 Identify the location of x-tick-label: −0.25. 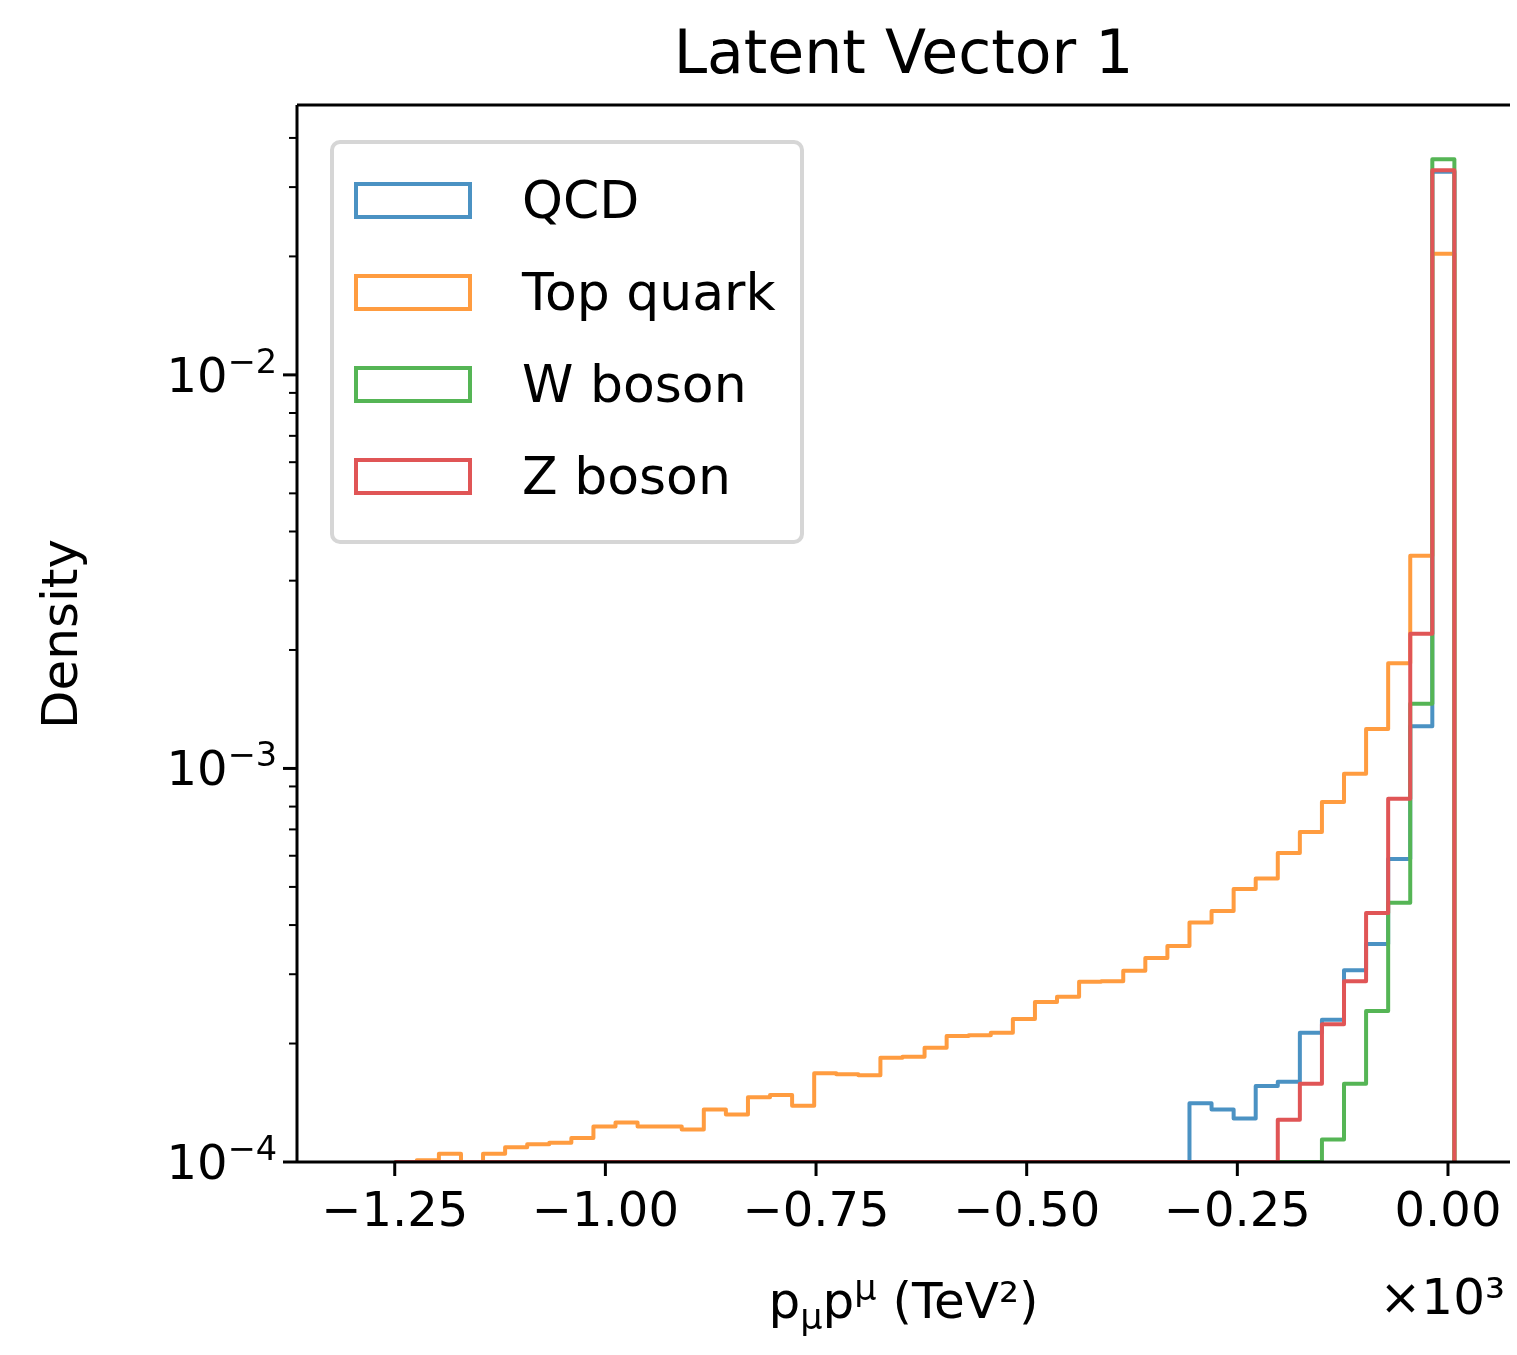
(1237, 1209).